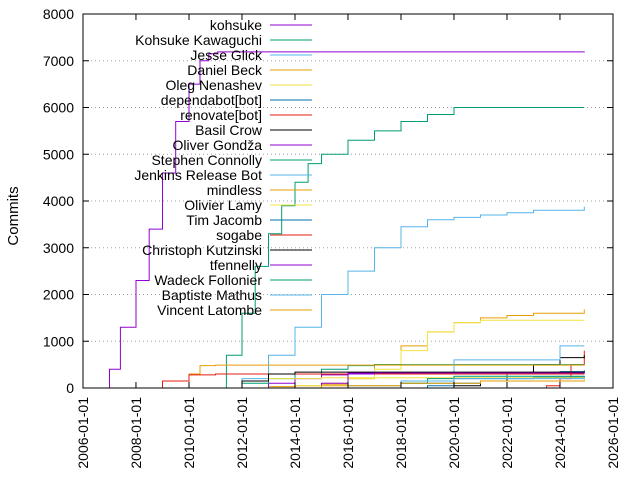 The image size is (640, 480). Describe the element at coordinates (58, 201) in the screenshot. I see `y-tick-label: 4000` at that location.